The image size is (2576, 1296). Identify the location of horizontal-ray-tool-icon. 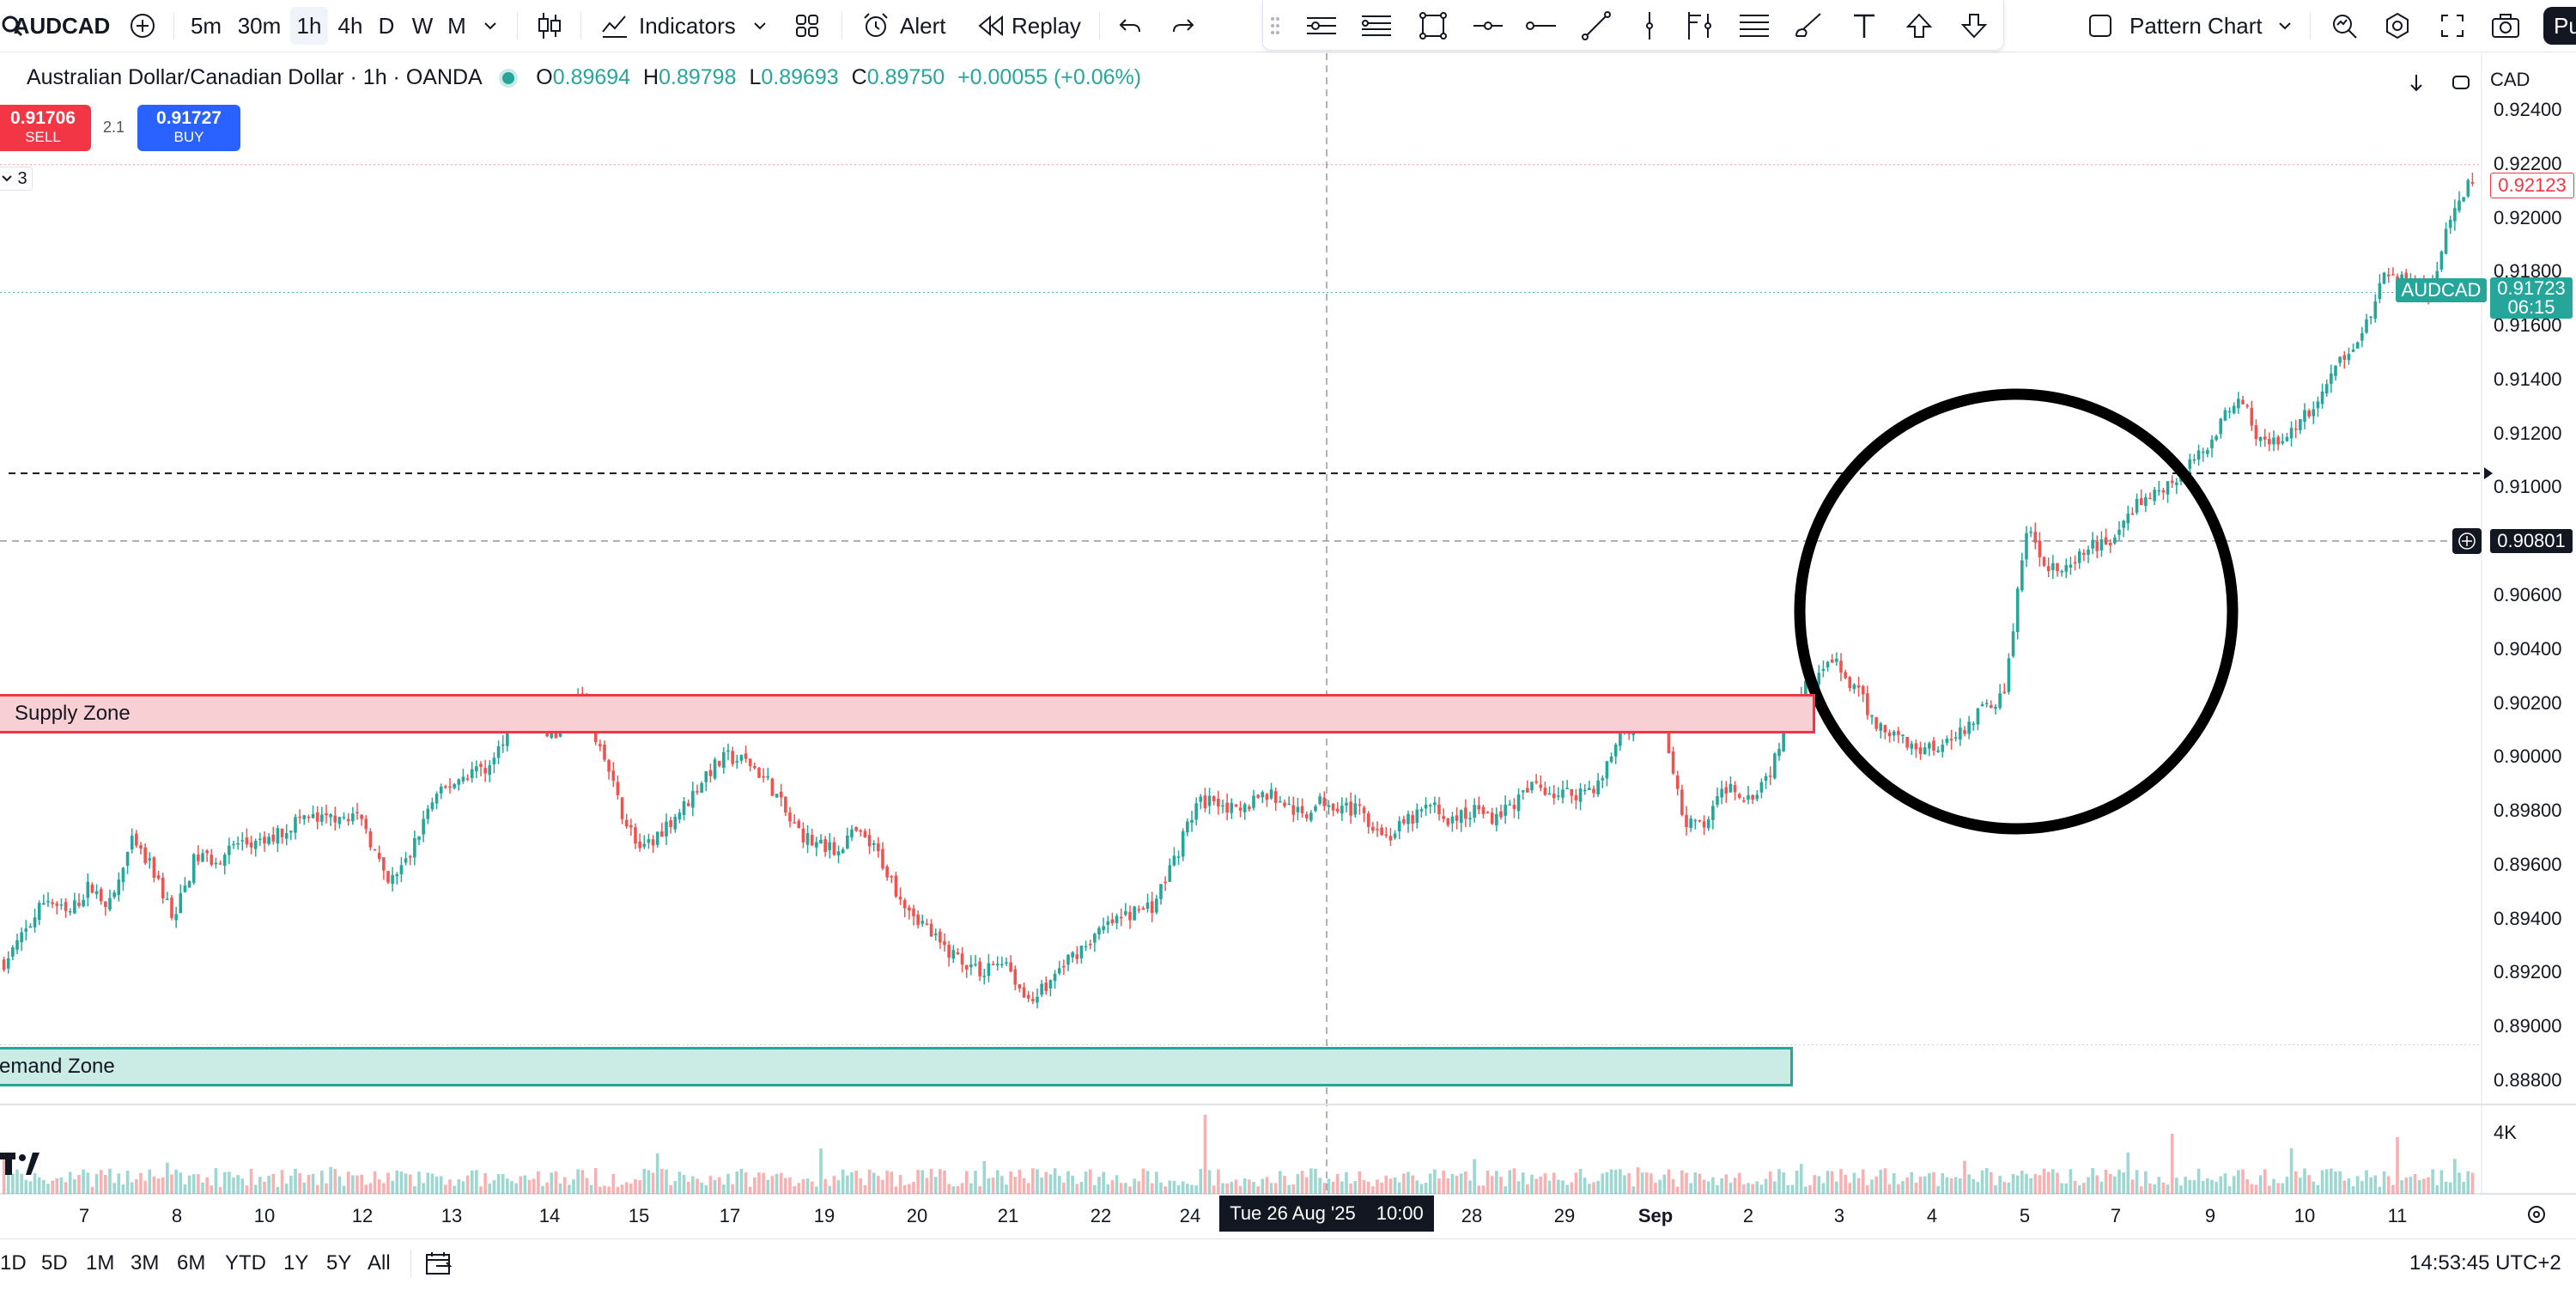
(1541, 26).